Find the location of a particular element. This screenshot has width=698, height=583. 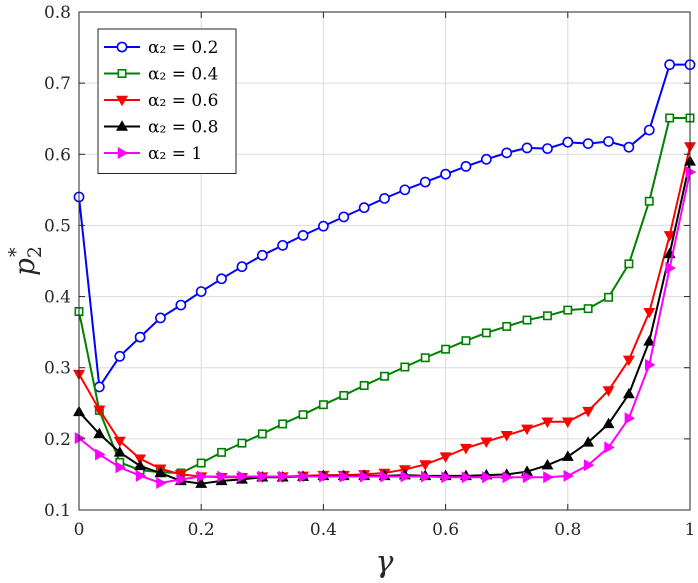

x-tick-label: 0 is located at coordinates (79, 530).